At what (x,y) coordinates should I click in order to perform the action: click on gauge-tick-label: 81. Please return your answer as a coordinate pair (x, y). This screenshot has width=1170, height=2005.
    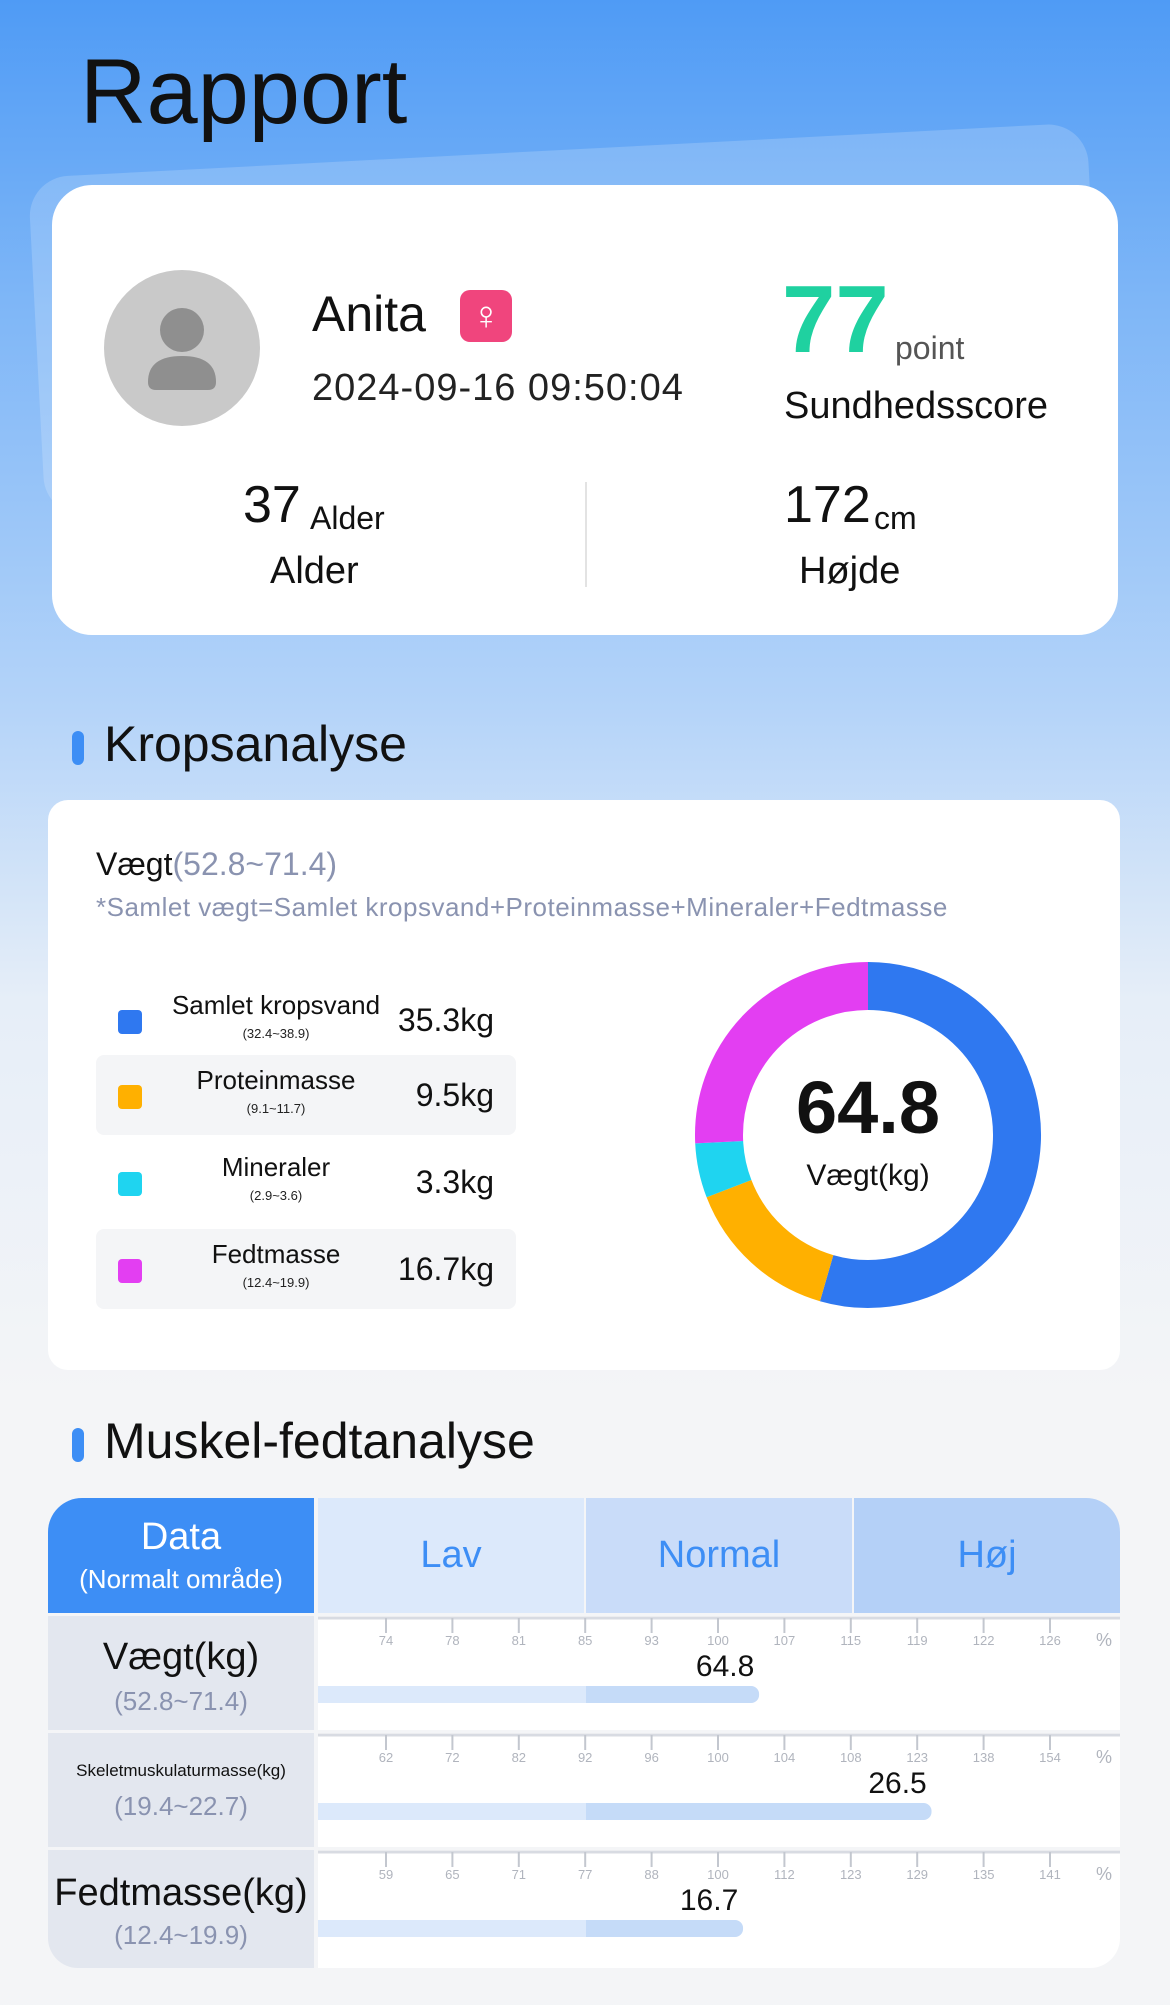
    Looking at the image, I should click on (519, 1640).